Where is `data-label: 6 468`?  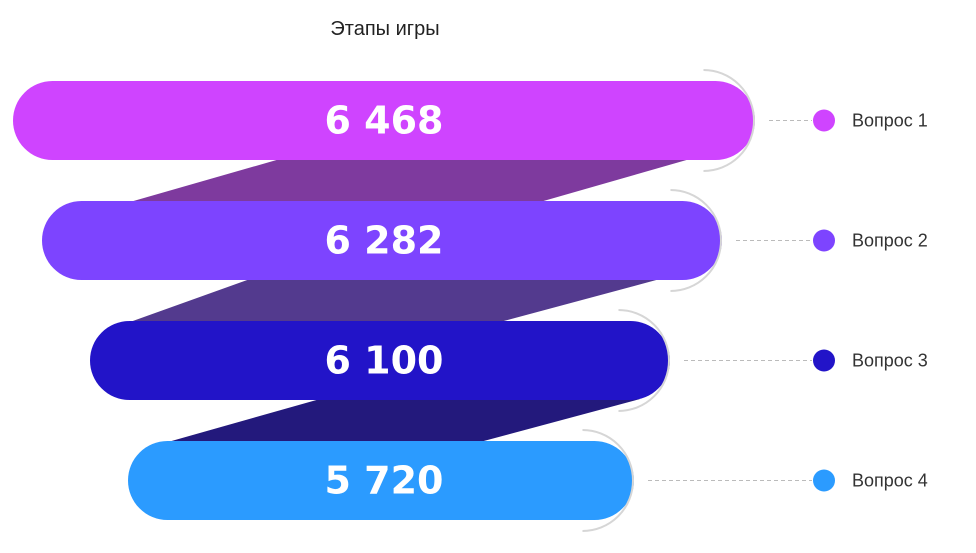
data-label: 6 468 is located at coordinates (384, 121).